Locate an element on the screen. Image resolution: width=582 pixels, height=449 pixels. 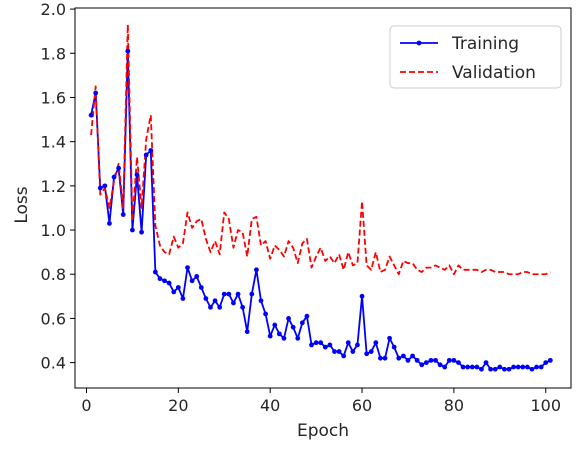
y-tick-label: 0.8 is located at coordinates (53, 274).